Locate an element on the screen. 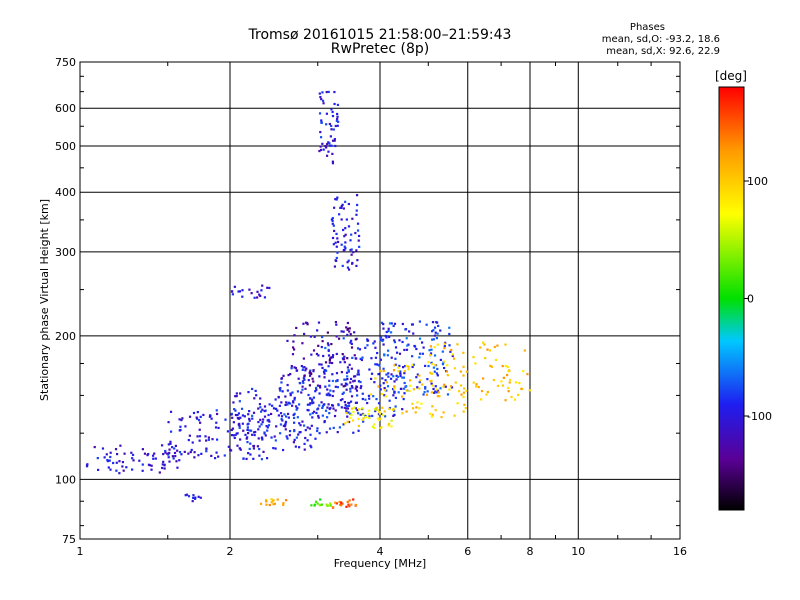 The image size is (800, 600). colorbar-gradient is located at coordinates (731, 298).